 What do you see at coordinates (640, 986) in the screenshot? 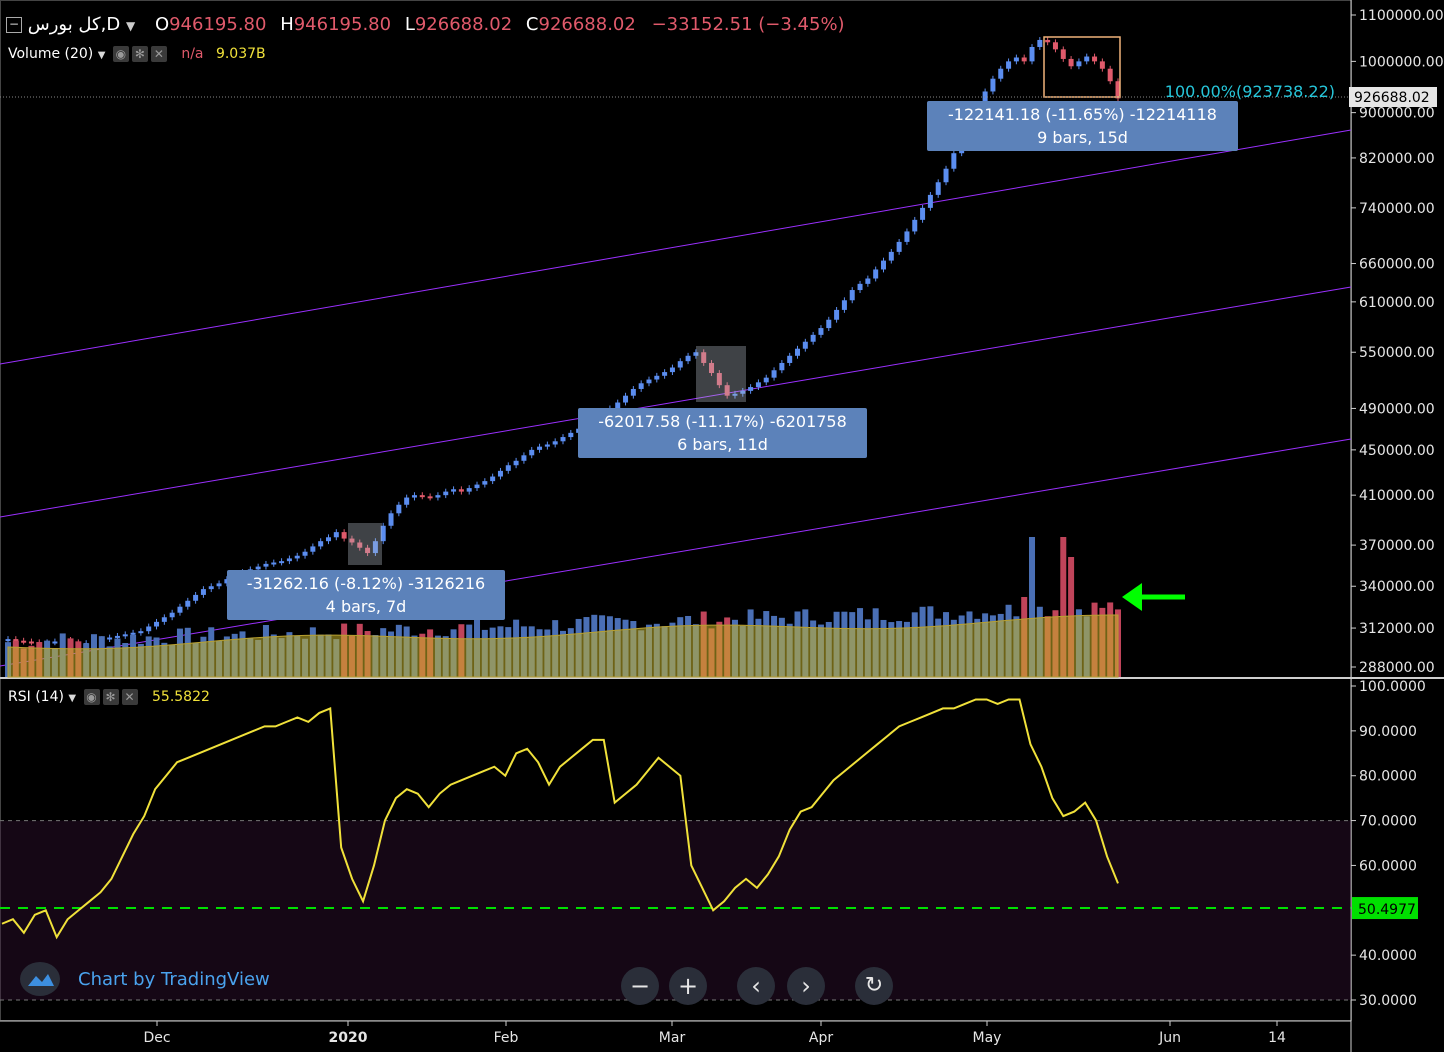
I see `zoom-out-button: −` at bounding box center [640, 986].